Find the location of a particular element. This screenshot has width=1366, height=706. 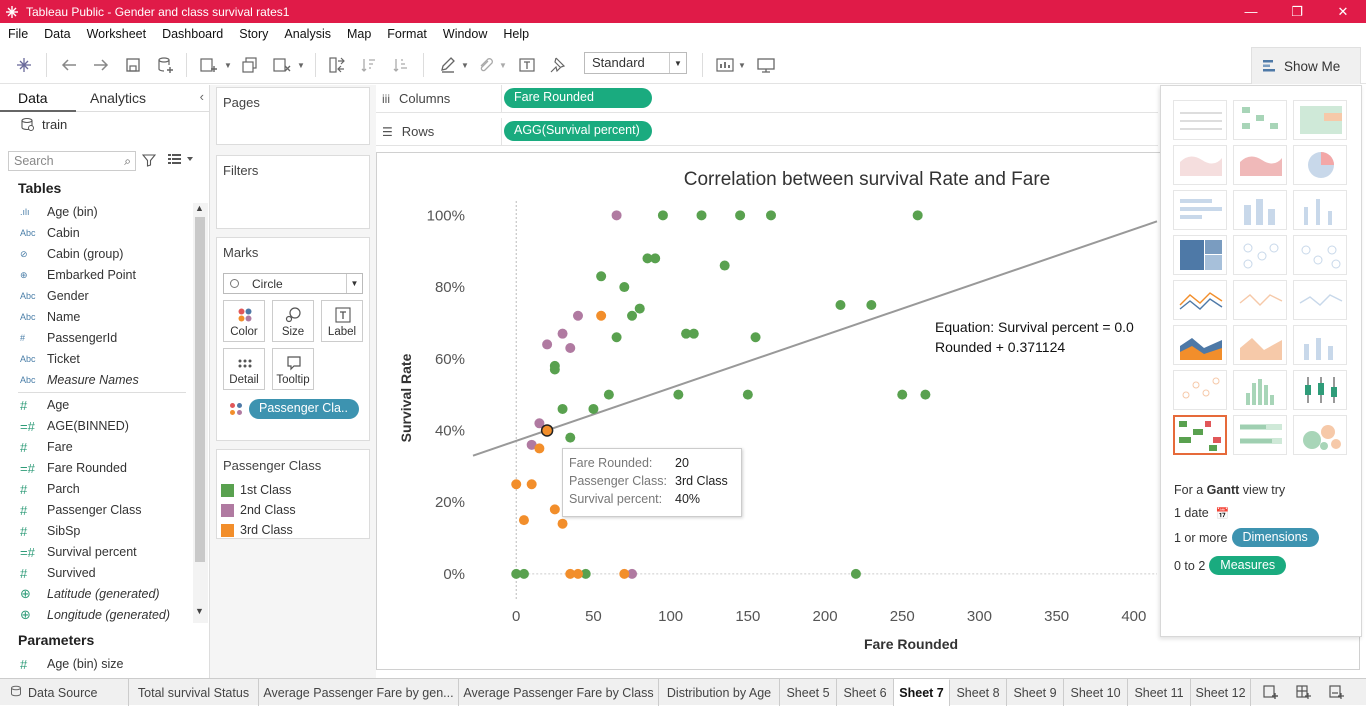

legend-item: 3rd Class is located at coordinates (257, 530).